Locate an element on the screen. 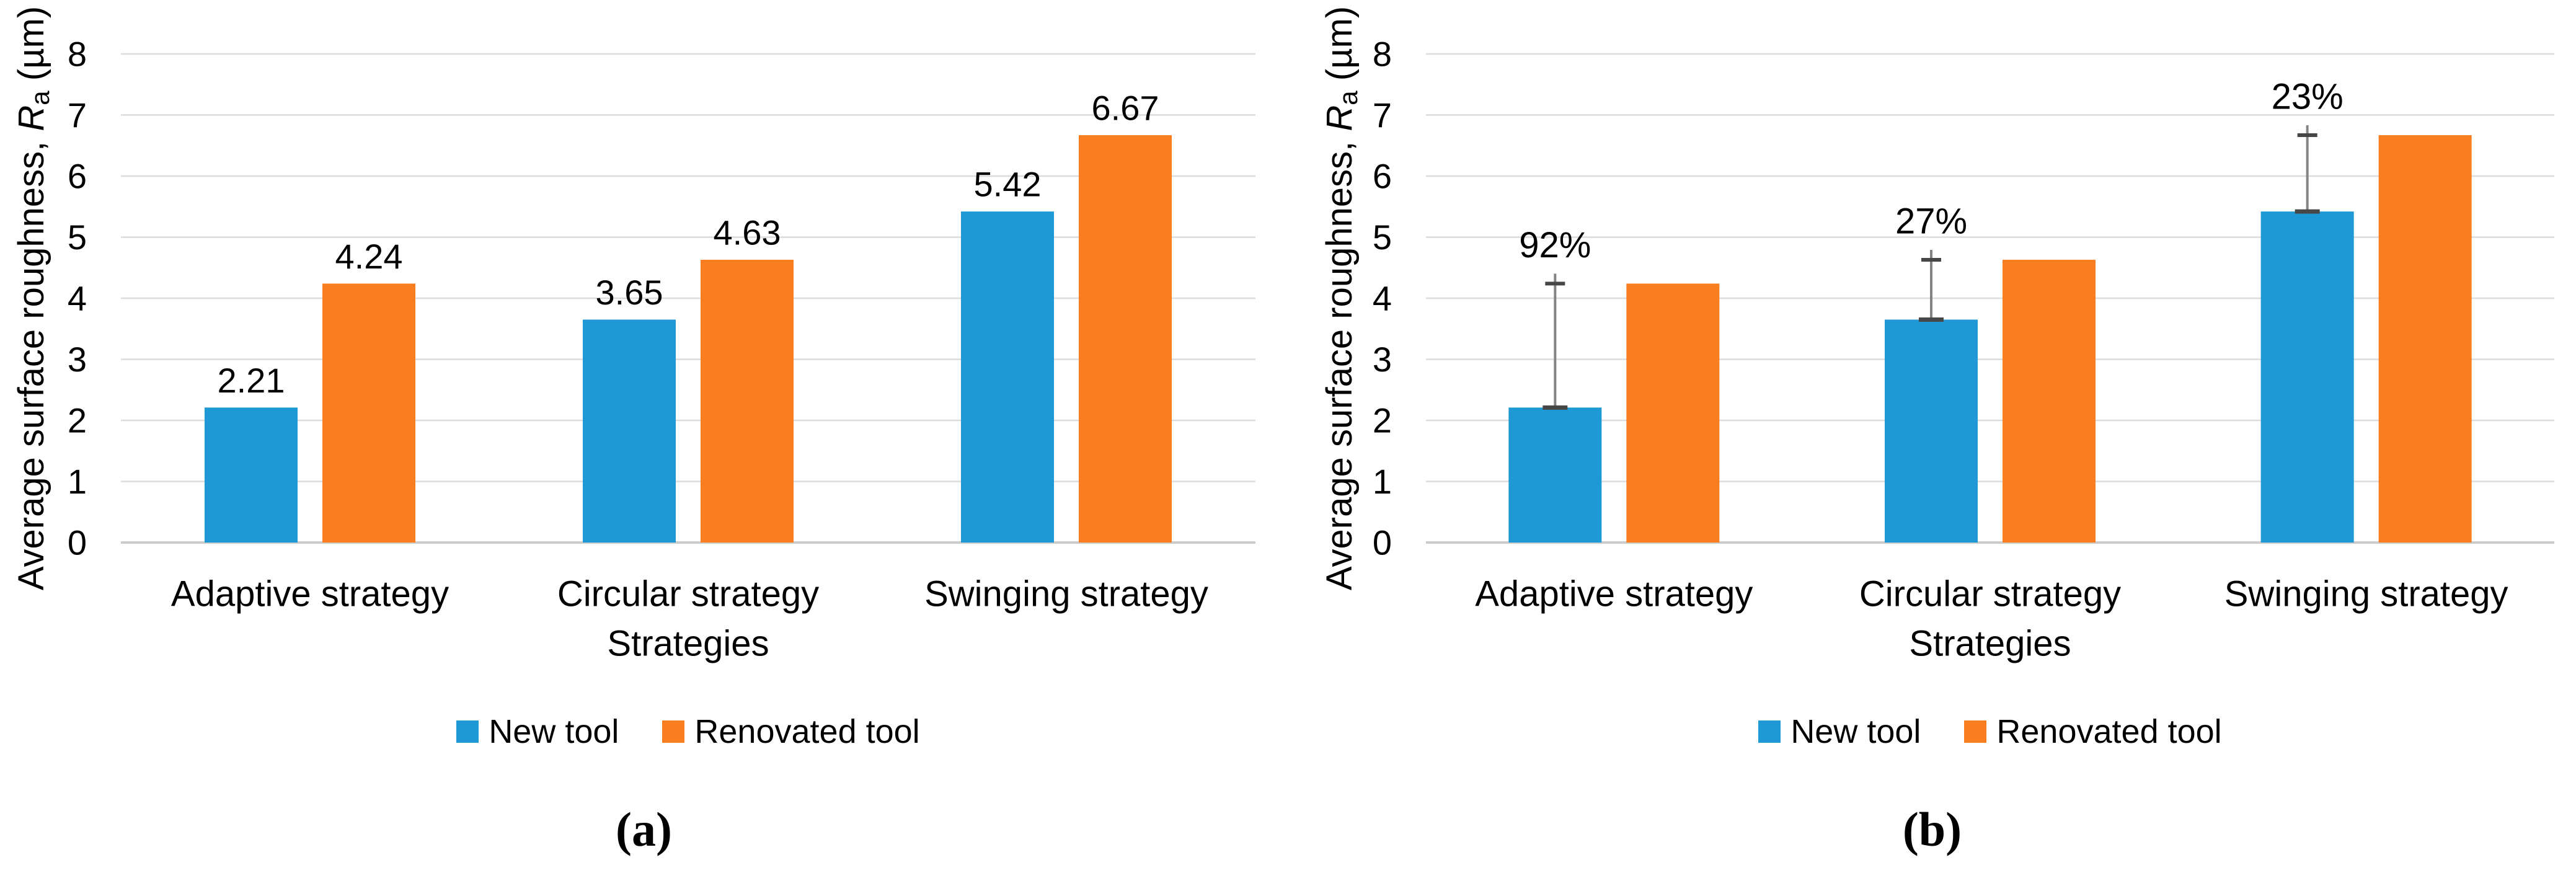 Image resolution: width=2576 pixels, height=873 pixels. legend-chart-a: New tool Renovated tool is located at coordinates (688, 731).